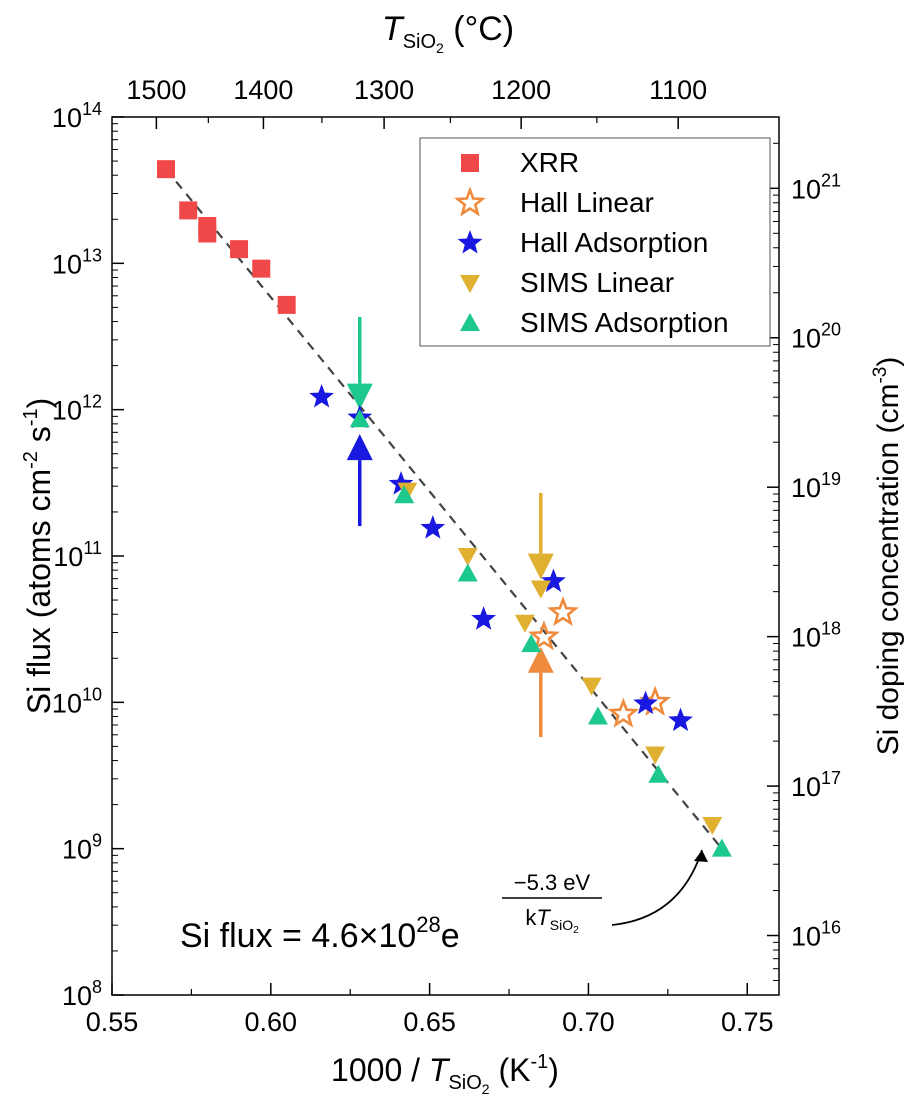 Image resolution: width=915 pixels, height=1106 pixels. What do you see at coordinates (624, 322) in the screenshot?
I see `legend-label-sims-adsorption: SIMS Adsorption` at bounding box center [624, 322].